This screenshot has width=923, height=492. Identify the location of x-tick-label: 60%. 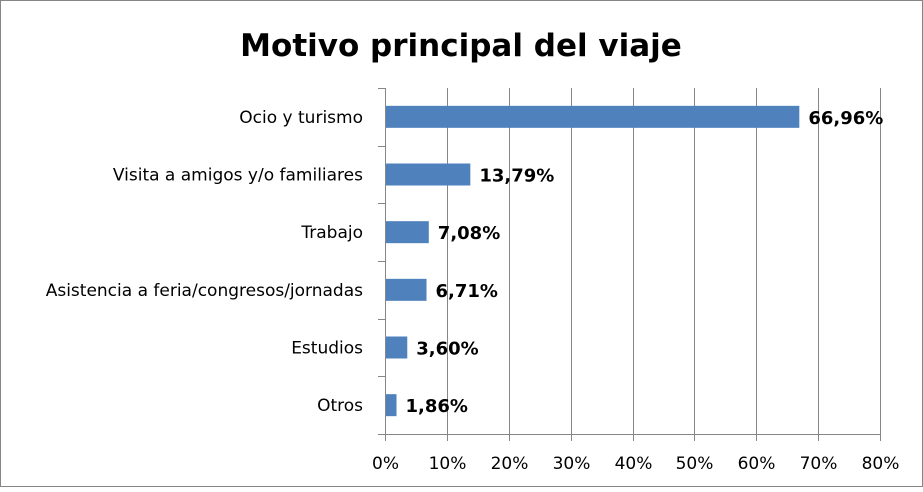
(757, 464).